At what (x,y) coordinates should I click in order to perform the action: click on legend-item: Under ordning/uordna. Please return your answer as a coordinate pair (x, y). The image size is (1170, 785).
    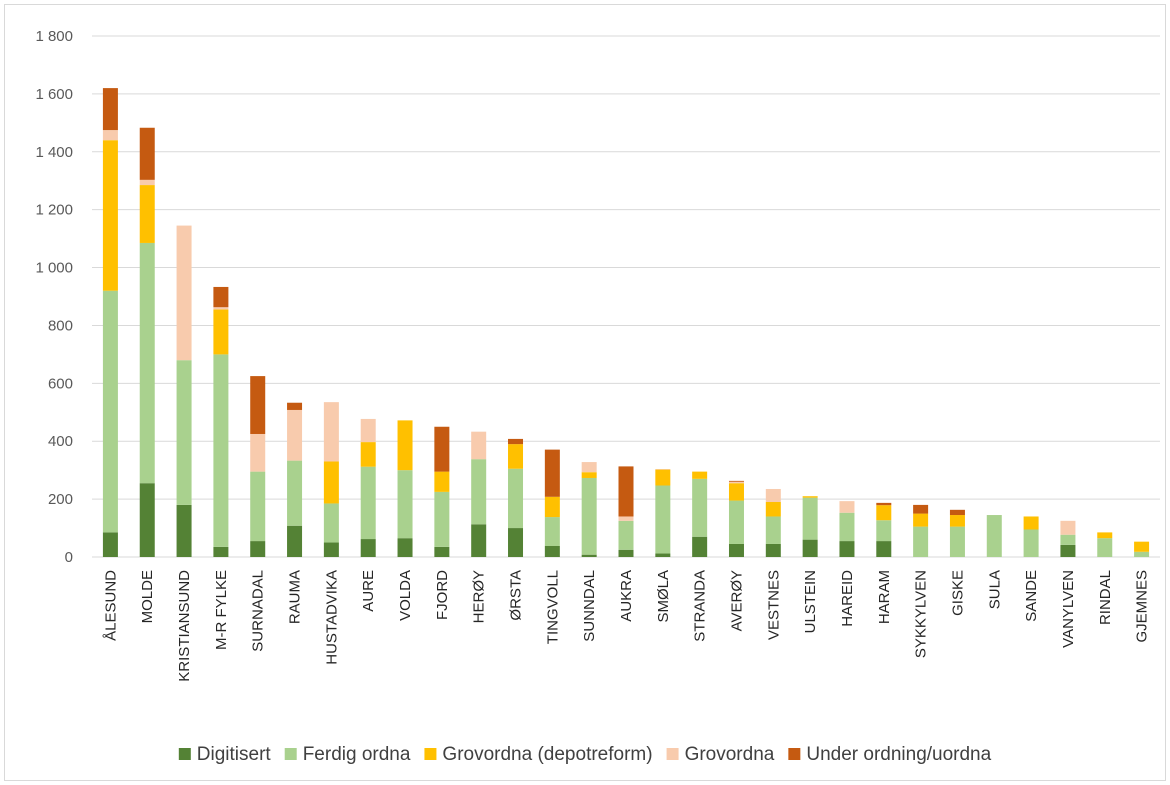
    Looking at the image, I should click on (890, 754).